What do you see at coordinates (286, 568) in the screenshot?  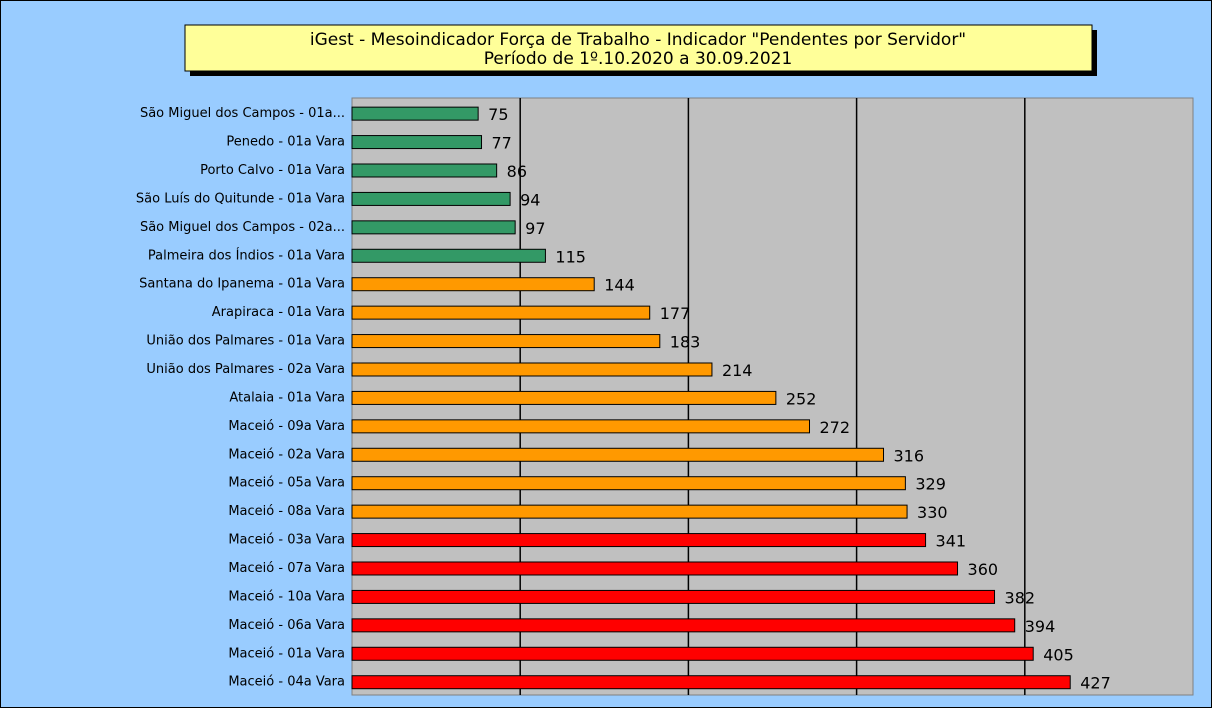 I see `y-tick-label: Maceió - 07a Vara` at bounding box center [286, 568].